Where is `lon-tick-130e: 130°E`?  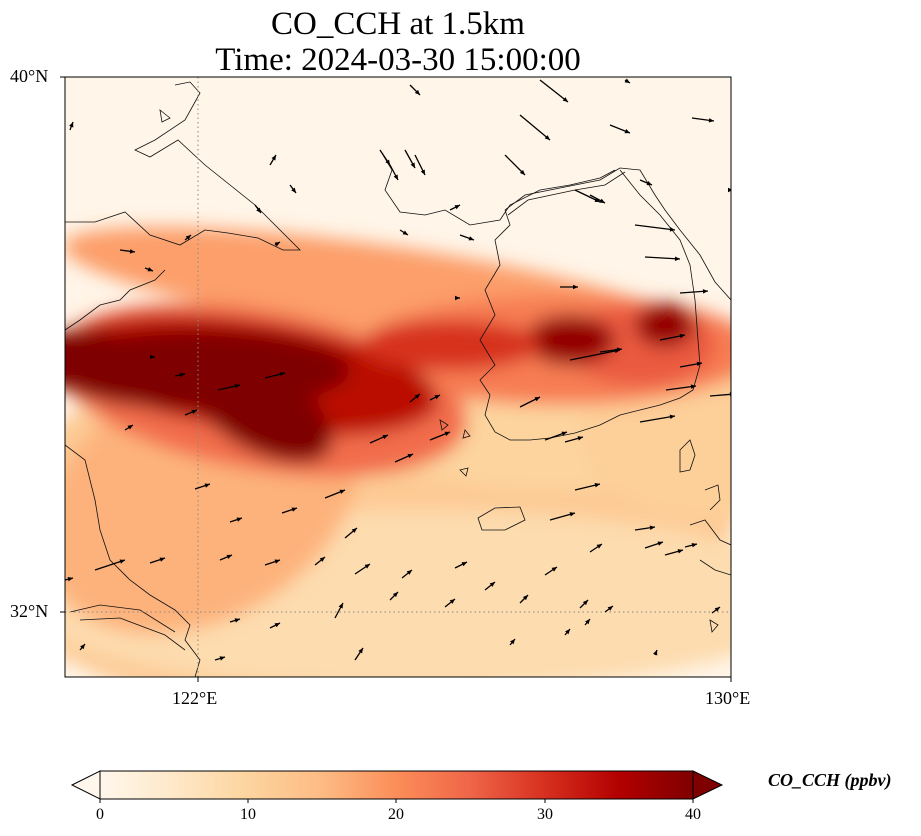
lon-tick-130e: 130°E is located at coordinates (728, 698).